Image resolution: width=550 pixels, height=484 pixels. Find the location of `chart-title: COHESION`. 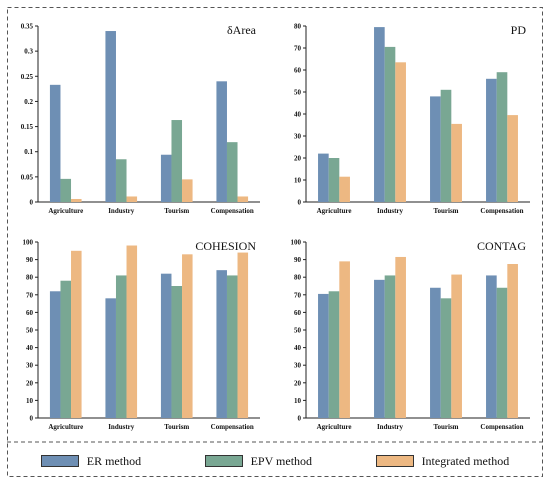

chart-title: COHESION is located at coordinates (225, 246).